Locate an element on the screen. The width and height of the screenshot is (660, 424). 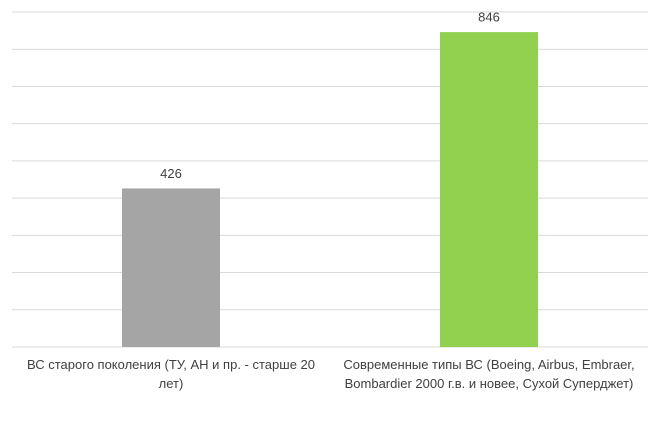
value-label: 846 is located at coordinates (489, 17).